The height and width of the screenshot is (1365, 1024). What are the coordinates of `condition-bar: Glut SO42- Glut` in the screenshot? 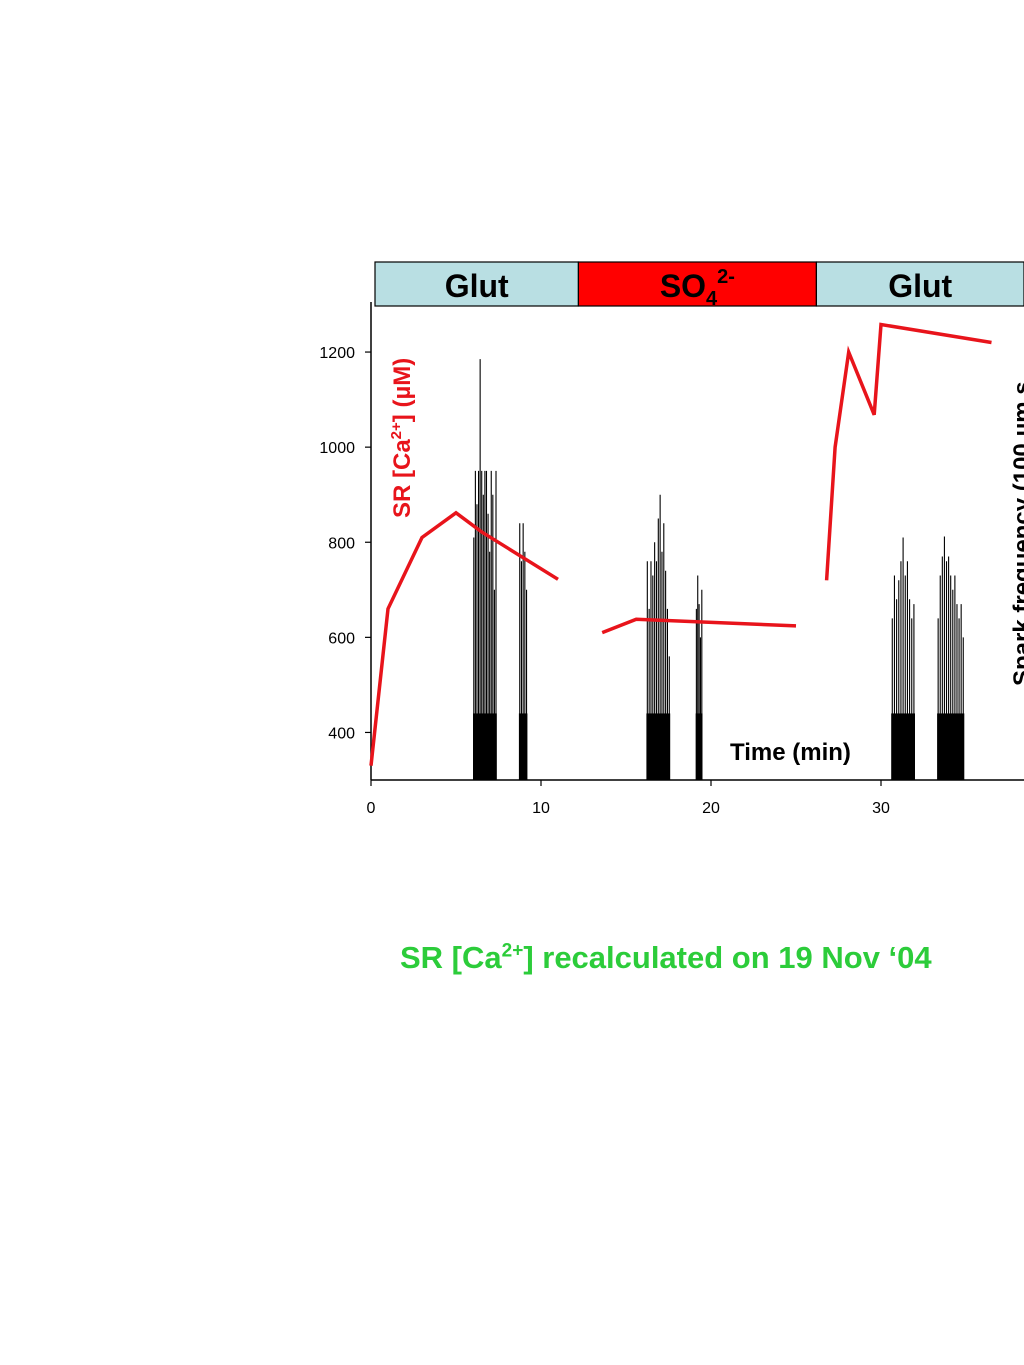 It's located at (699, 285).